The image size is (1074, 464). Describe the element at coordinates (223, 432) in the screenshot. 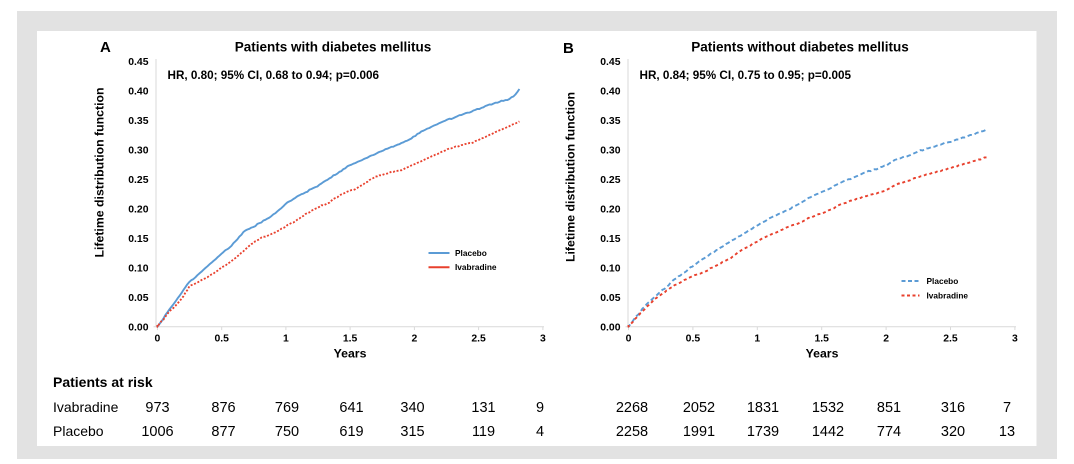

I see `svg-text: 877` at that location.